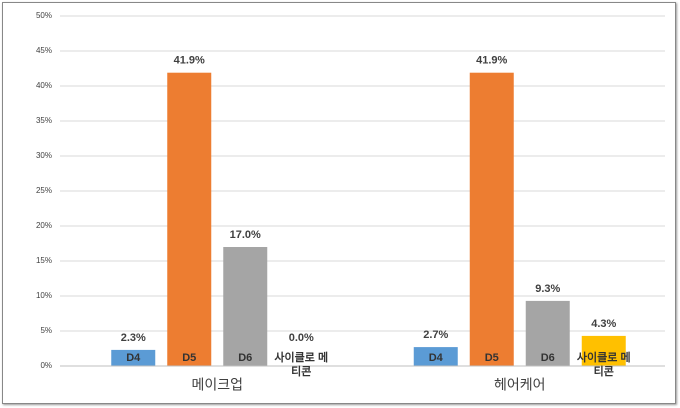  I want to click on y-tick-label: 40%, so click(44, 85).